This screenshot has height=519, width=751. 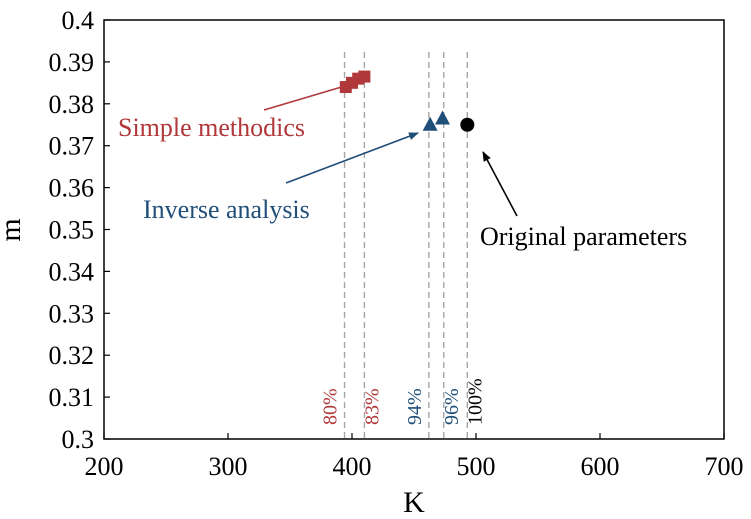 What do you see at coordinates (414, 457) in the screenshot?
I see `x-axis-ticks: 200 300 400 500 600 700` at bounding box center [414, 457].